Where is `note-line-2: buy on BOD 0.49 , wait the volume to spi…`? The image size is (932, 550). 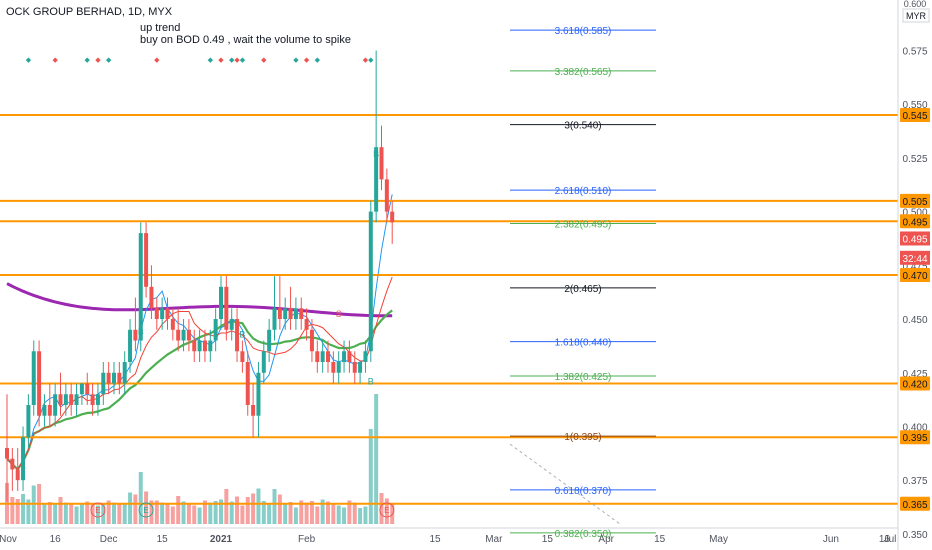
note-line-2: buy on BOD 0.49 , wait the volume to spi… is located at coordinates (245, 40).